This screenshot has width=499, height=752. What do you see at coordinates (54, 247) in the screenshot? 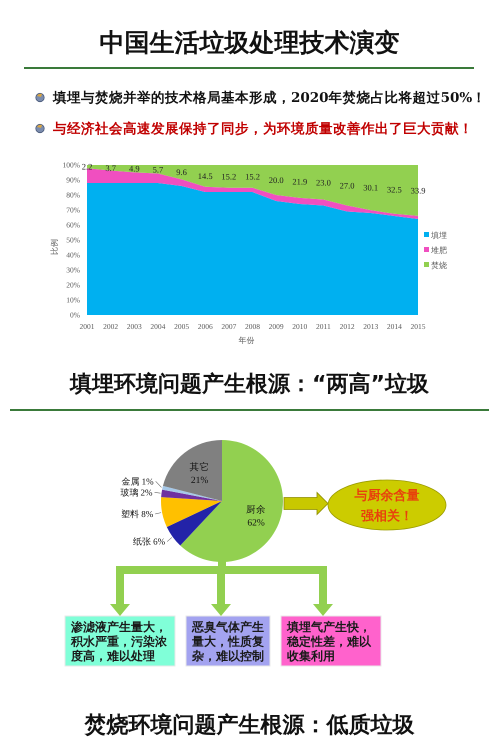
I see `y-axis-title: 比例` at bounding box center [54, 247].